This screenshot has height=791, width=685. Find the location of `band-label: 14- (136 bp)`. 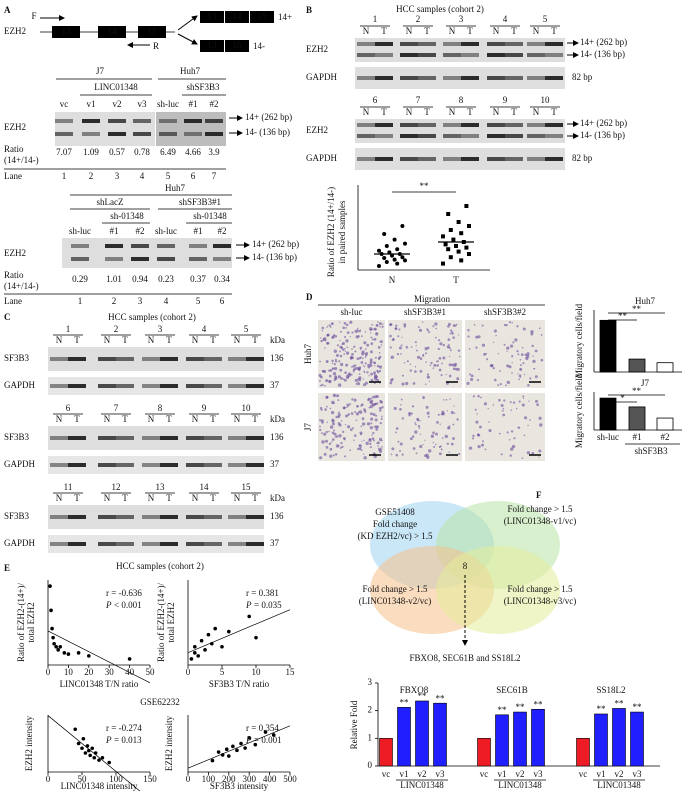

band-label: 14- (136 bp) is located at coordinates (602, 54).